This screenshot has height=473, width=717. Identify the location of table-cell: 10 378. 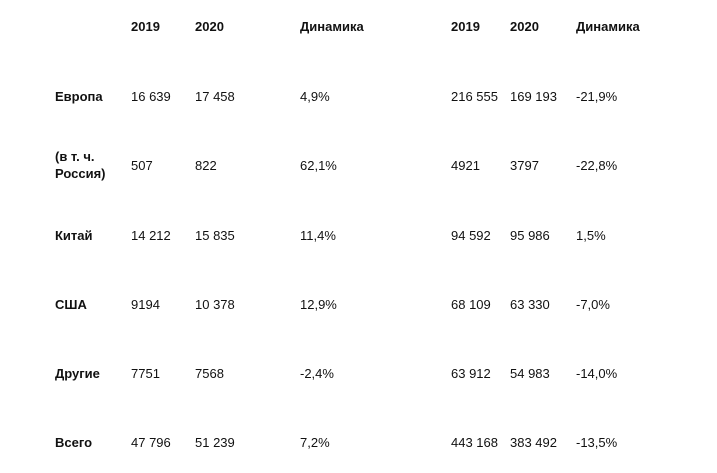
(215, 304).